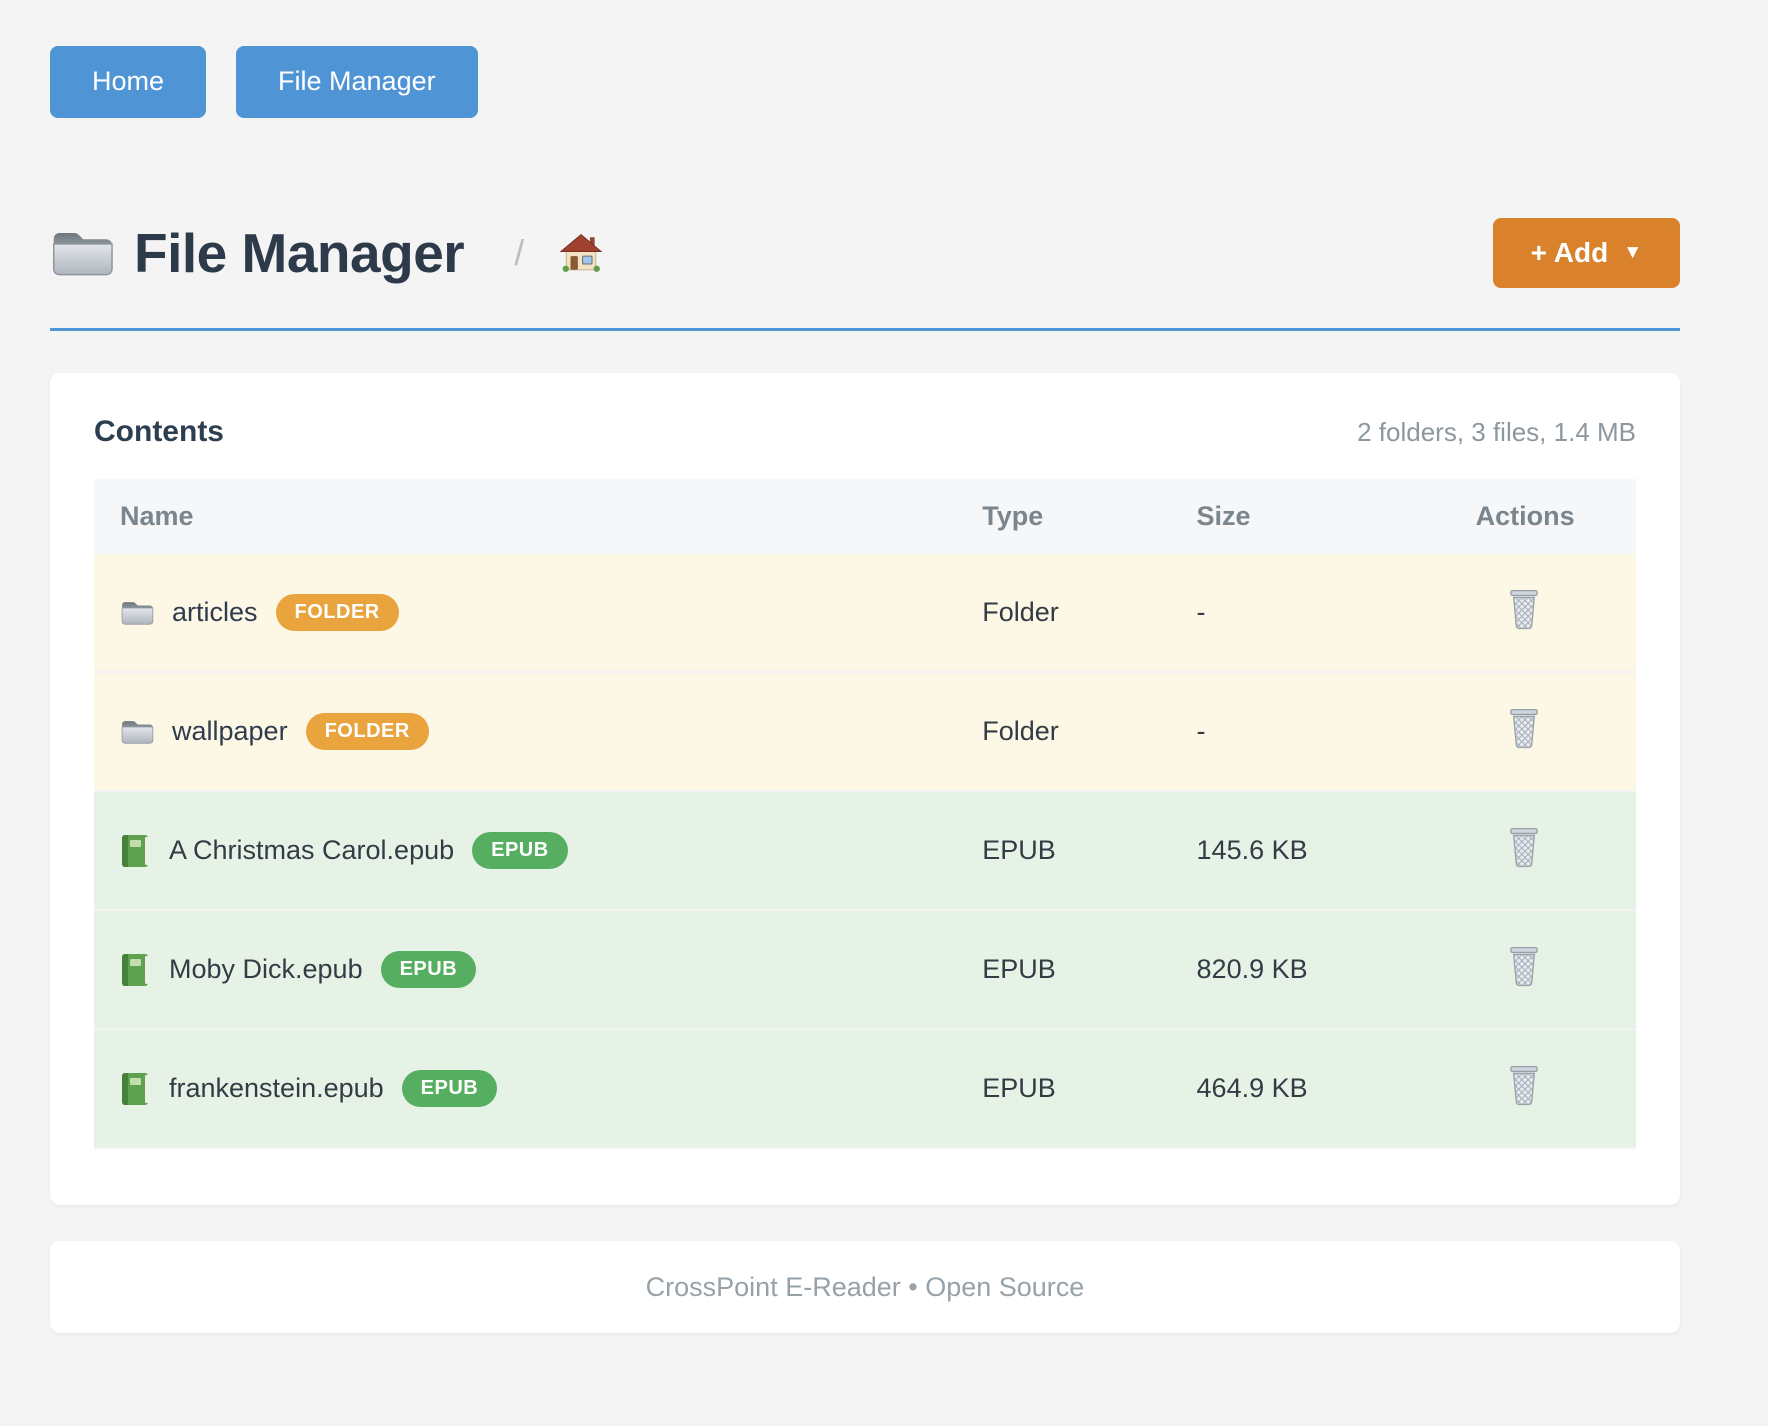 The height and width of the screenshot is (1426, 1768). What do you see at coordinates (159, 432) in the screenshot?
I see `panel-heading: Contents` at bounding box center [159, 432].